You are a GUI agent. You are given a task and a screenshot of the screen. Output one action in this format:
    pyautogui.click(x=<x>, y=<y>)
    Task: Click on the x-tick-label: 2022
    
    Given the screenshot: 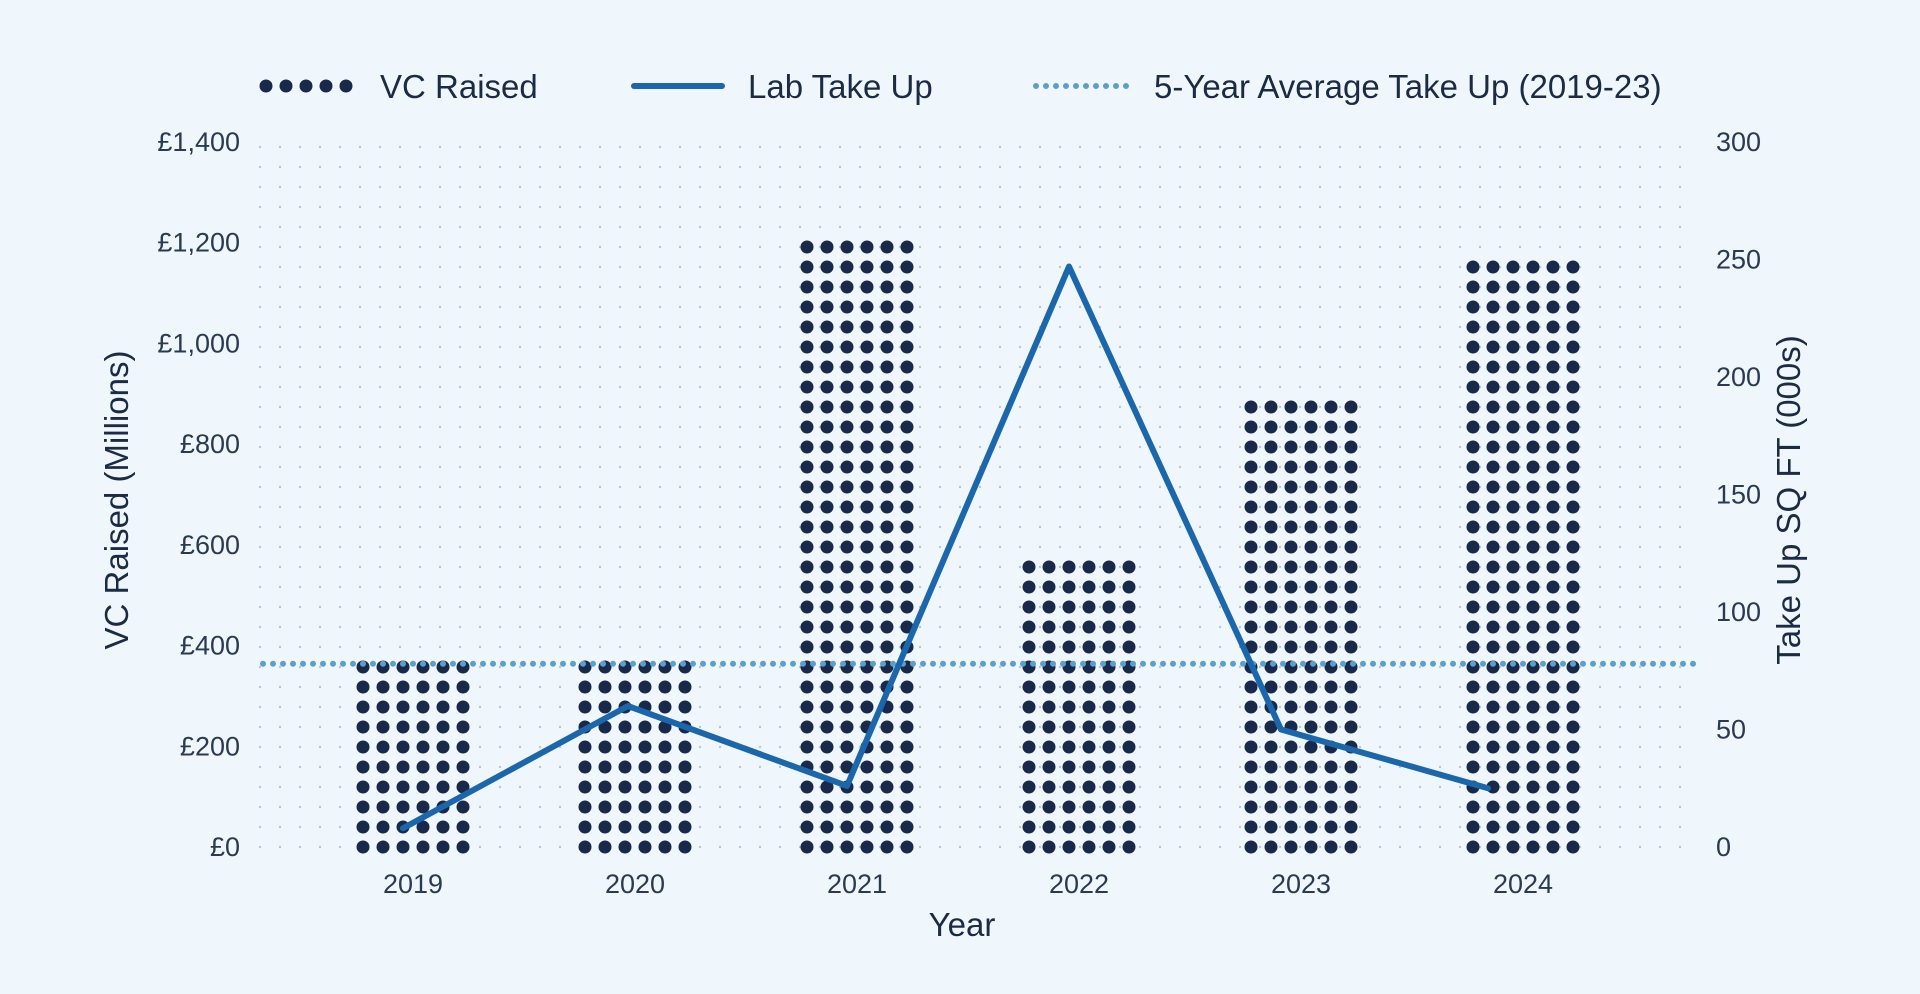 What is the action you would take?
    pyautogui.click(x=1079, y=884)
    